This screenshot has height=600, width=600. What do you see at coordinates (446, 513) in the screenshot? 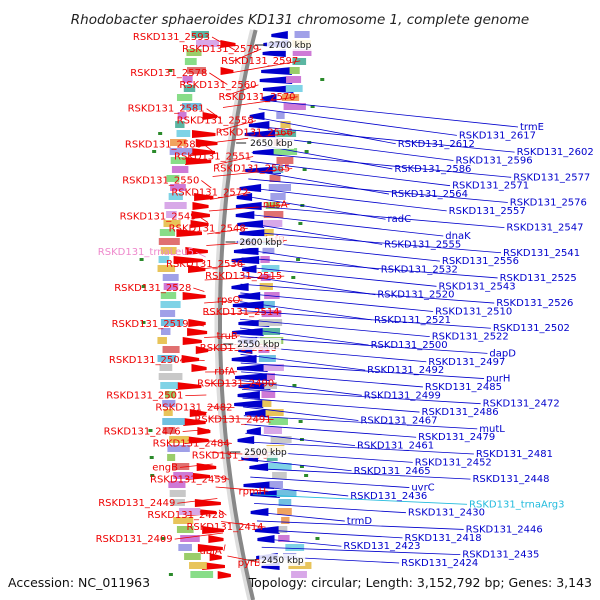
I see `gene-label: RSKD131_2430` at bounding box center [446, 513].